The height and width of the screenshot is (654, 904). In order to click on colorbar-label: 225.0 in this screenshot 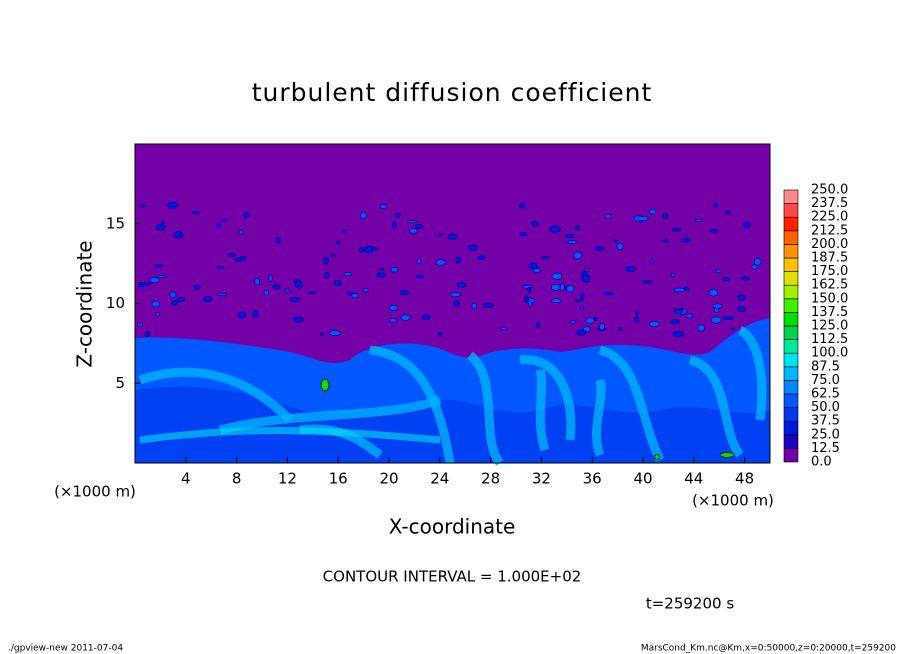, I will do `click(829, 217)`.